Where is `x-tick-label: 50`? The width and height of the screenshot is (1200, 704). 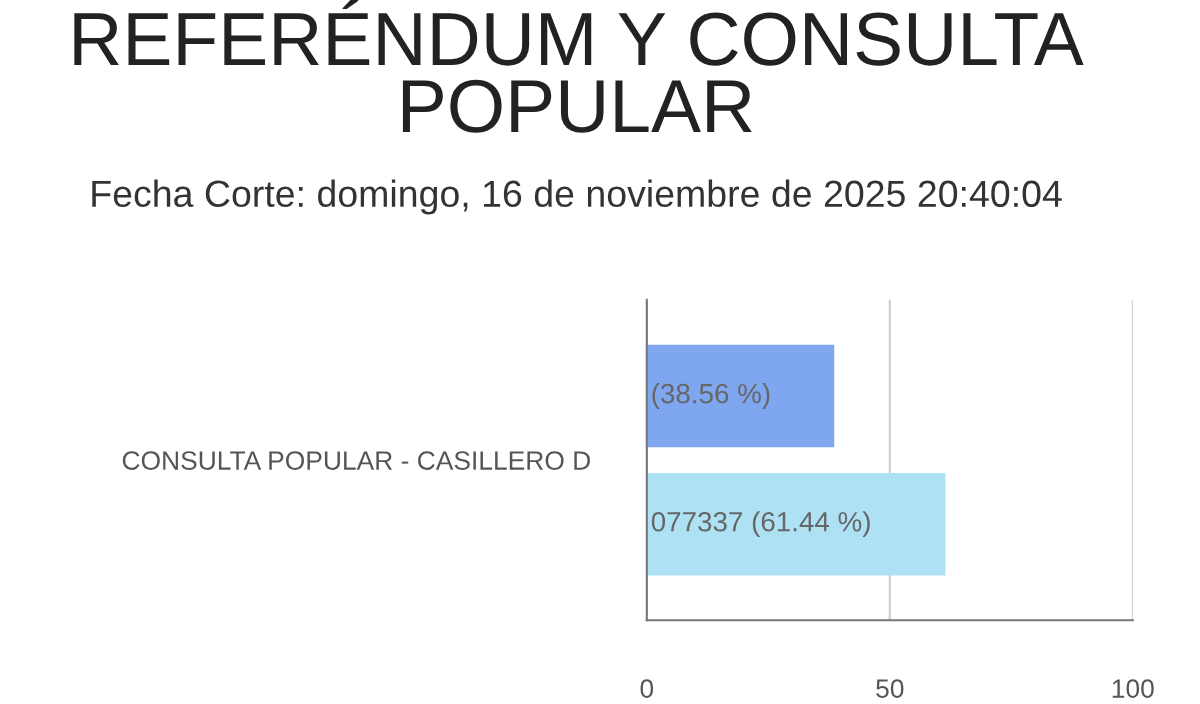
x-tick-label: 50 is located at coordinates (890, 688).